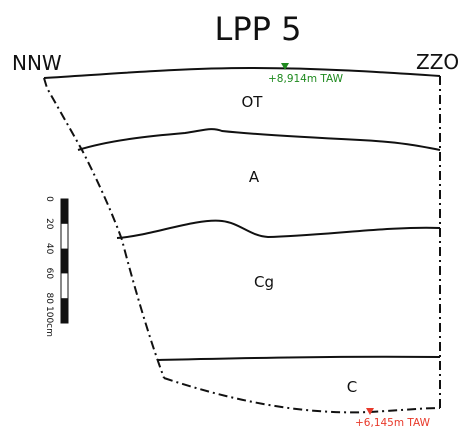 This screenshot has width=464, height=428. What do you see at coordinates (393, 422) in the screenshot?
I see `bottom-elevation-label: +6,145m TAW` at bounding box center [393, 422].